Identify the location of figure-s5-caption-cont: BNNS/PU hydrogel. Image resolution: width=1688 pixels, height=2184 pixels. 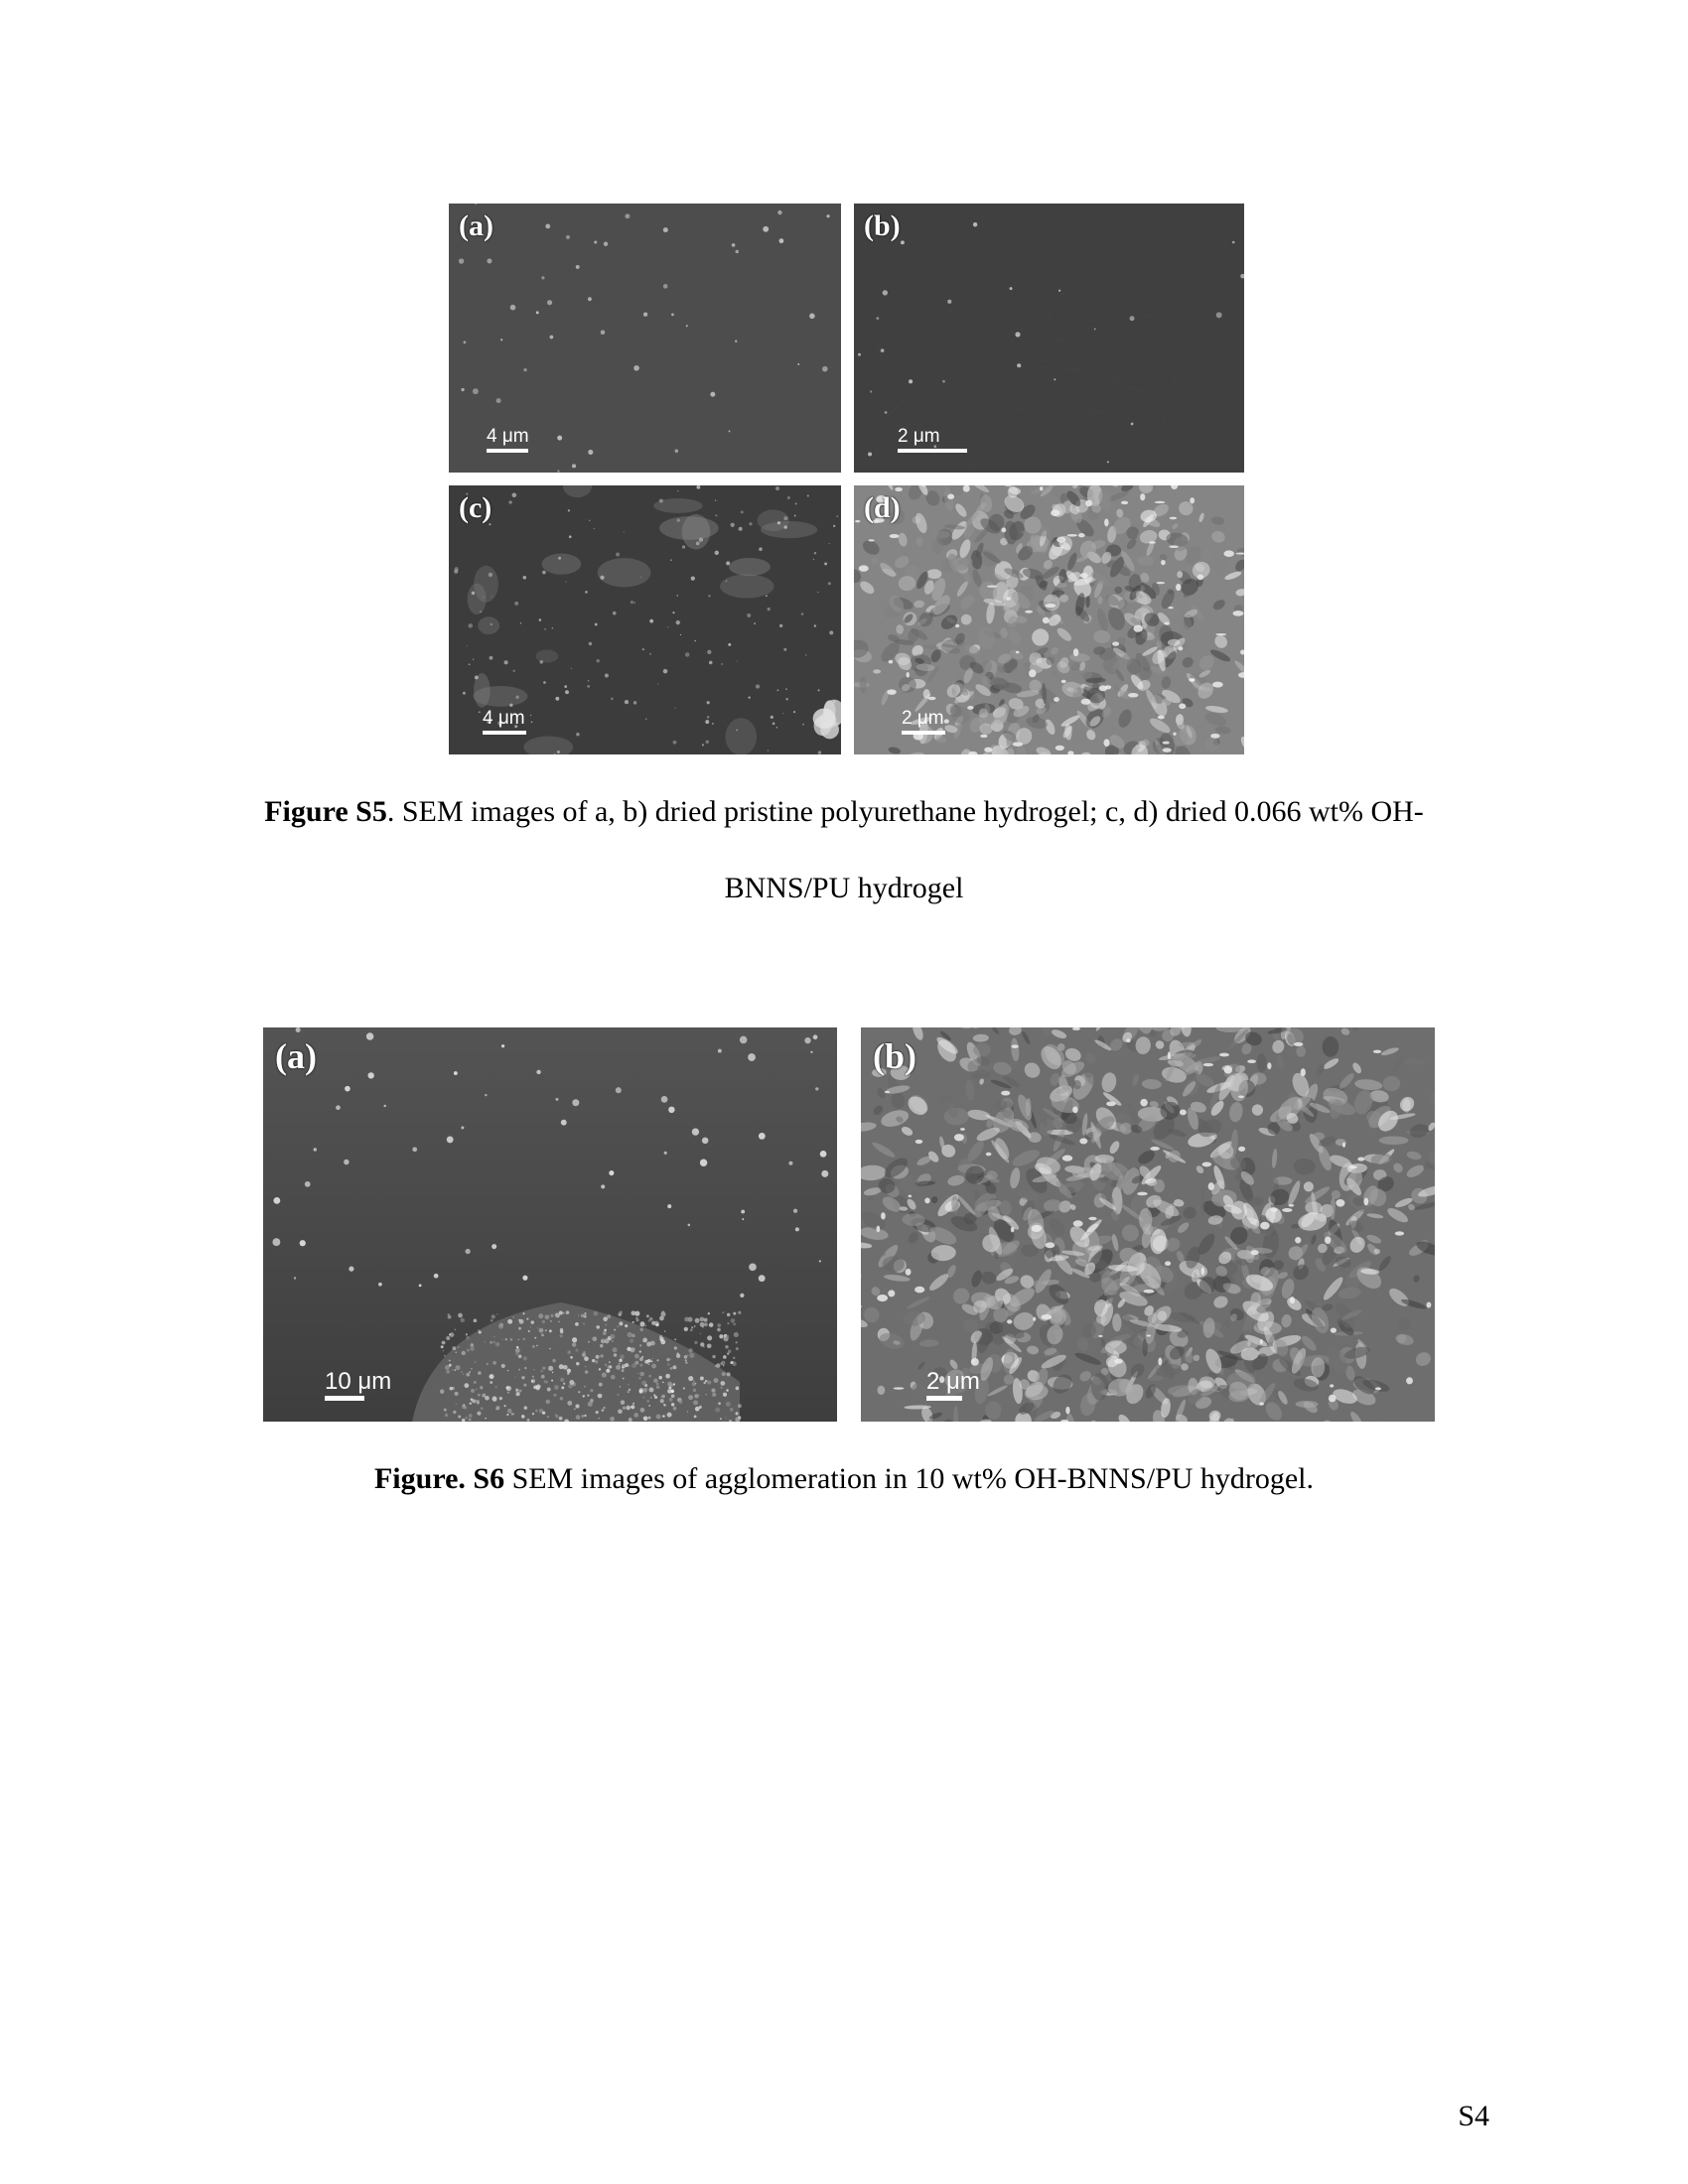
(844, 888).